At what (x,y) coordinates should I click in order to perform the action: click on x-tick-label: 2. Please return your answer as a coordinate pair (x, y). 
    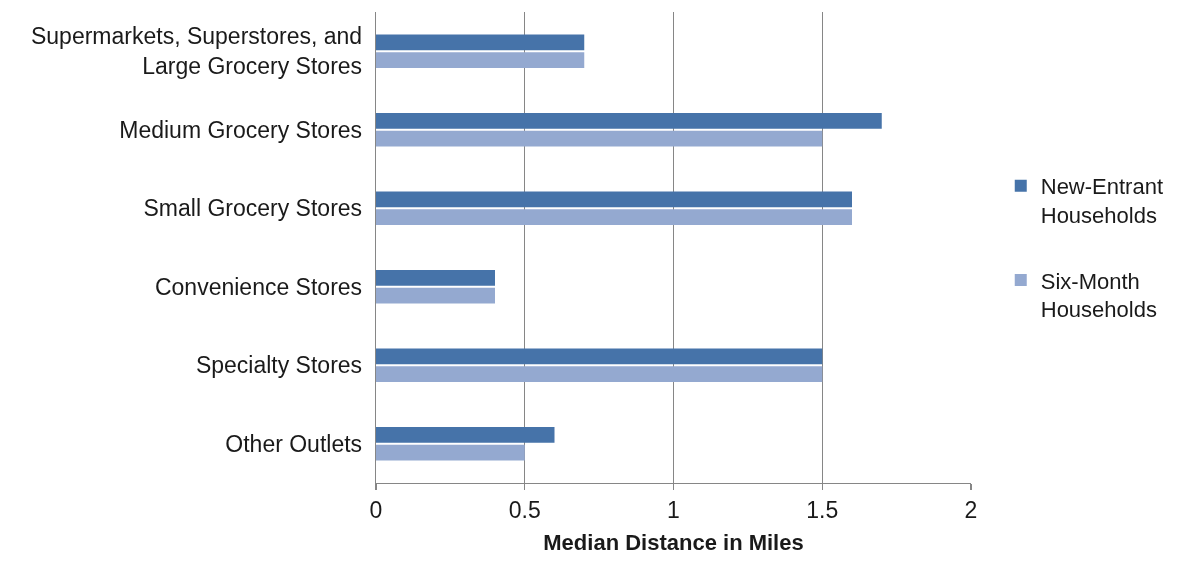
    Looking at the image, I should click on (971, 509).